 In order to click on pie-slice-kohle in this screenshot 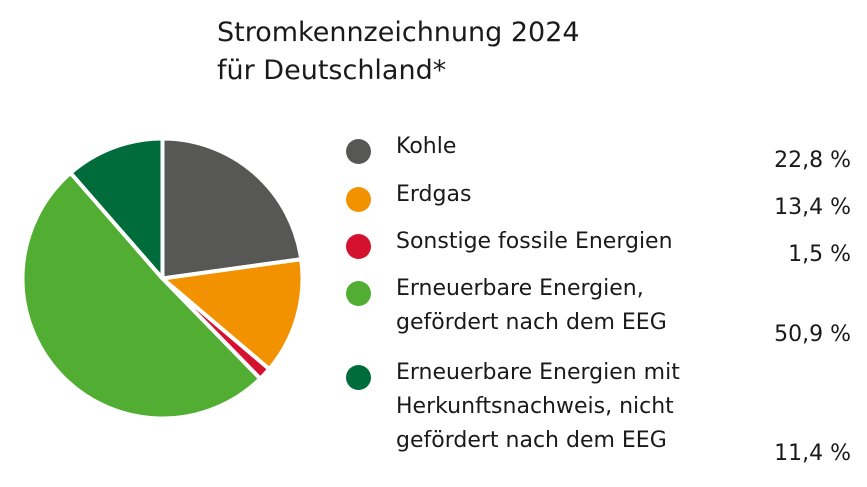, I will do `click(232, 208)`.